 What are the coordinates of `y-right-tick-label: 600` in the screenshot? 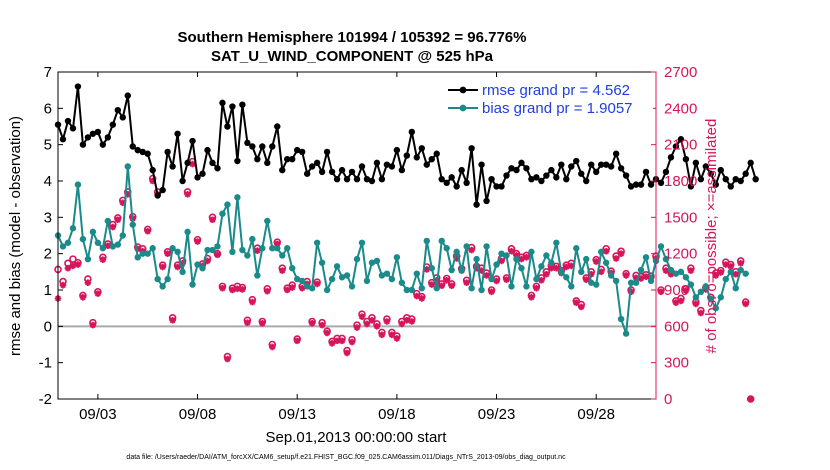 It's located at (676, 326).